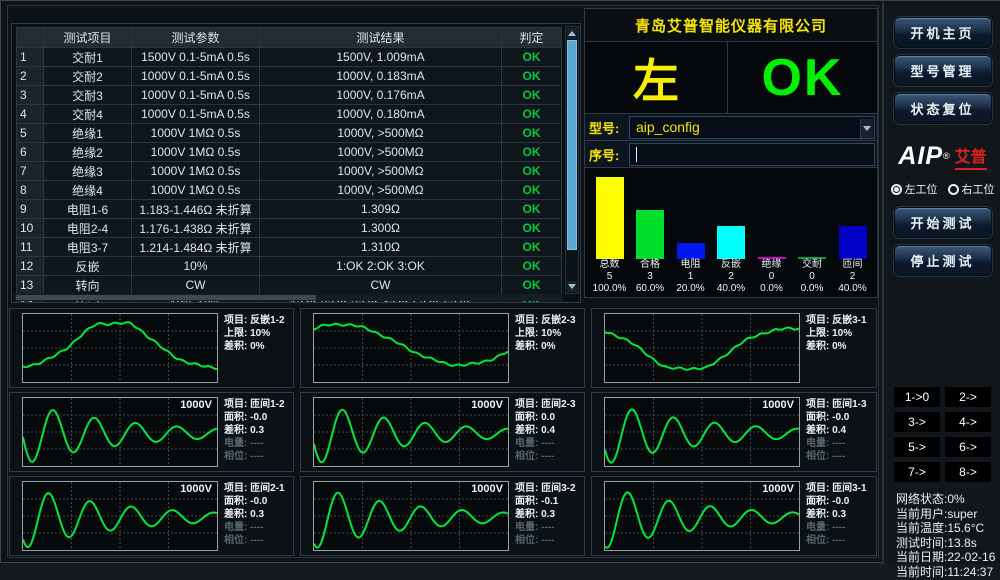  Describe the element at coordinates (289, 95) in the screenshot. I see `table-row: 3 交耐3 1000V 0.1-5mA 0.5s 1000V, 0.176mA OK` at that location.